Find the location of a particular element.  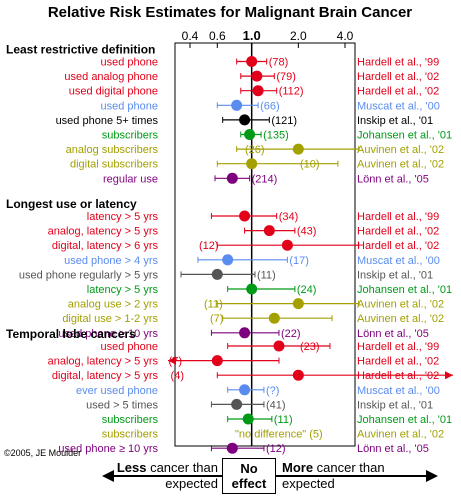

x-tick-label: 0.6 is located at coordinates (217, 36).